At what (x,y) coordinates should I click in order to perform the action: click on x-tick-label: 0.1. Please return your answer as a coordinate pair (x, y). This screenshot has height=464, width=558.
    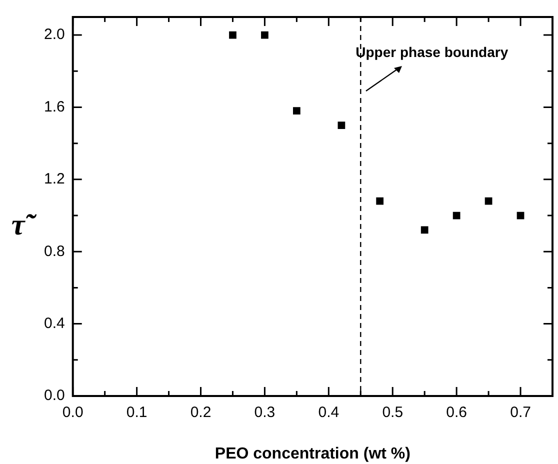
    Looking at the image, I should click on (137, 413).